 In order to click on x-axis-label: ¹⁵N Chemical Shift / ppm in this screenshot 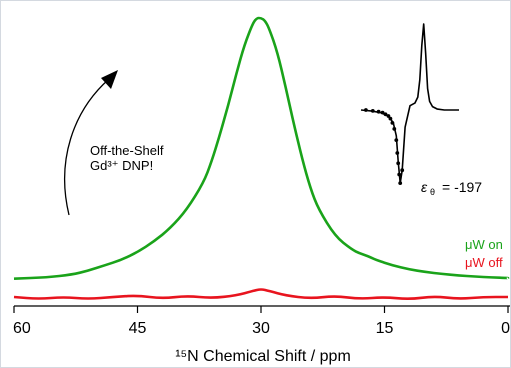, I will do `click(263, 356)`.